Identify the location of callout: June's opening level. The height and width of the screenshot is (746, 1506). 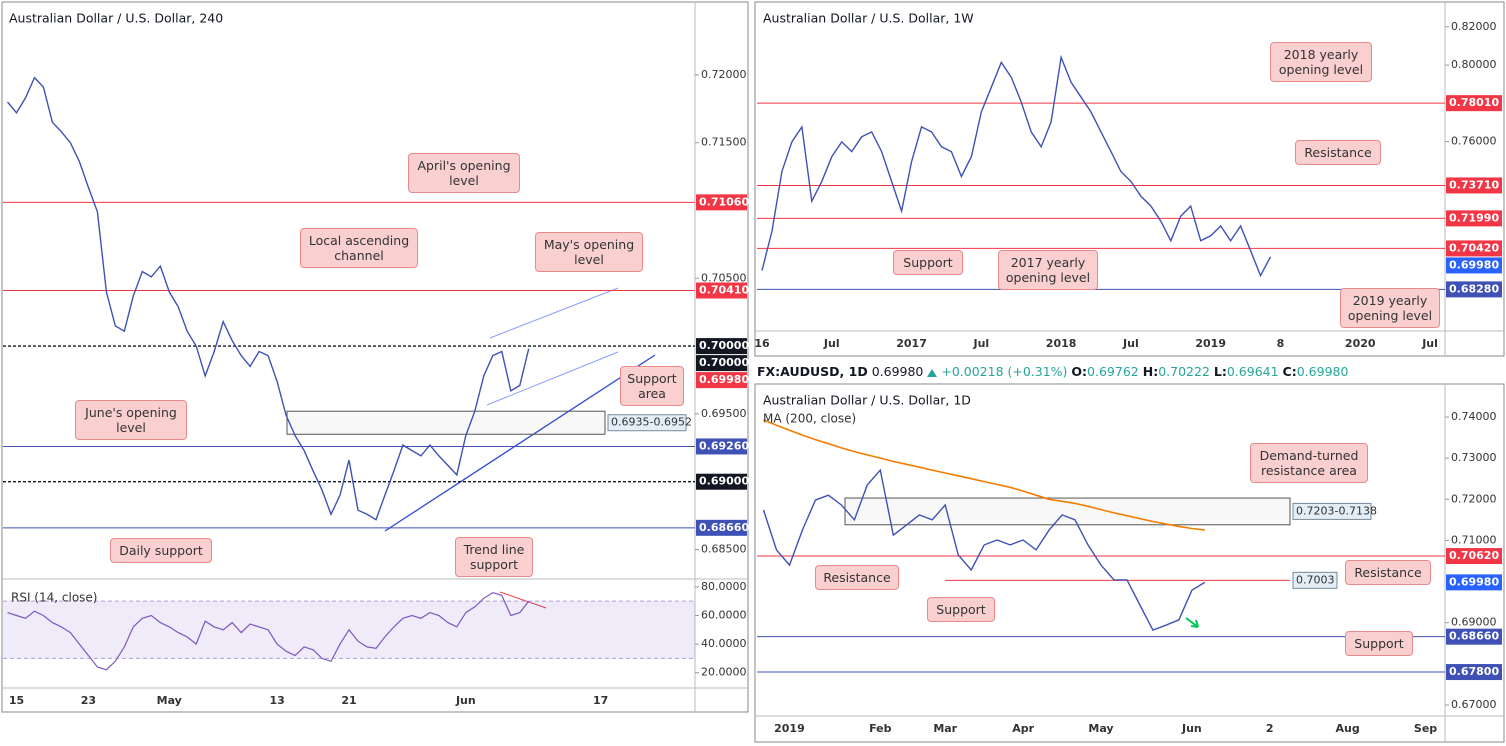
(131, 420).